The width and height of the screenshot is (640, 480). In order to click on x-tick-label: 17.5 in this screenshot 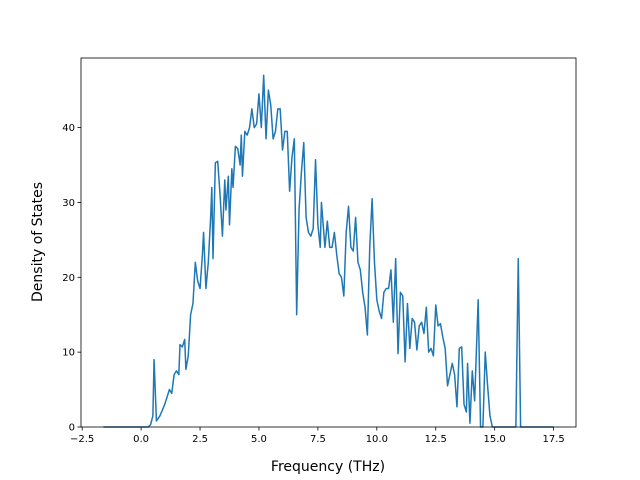, I will do `click(553, 439)`.